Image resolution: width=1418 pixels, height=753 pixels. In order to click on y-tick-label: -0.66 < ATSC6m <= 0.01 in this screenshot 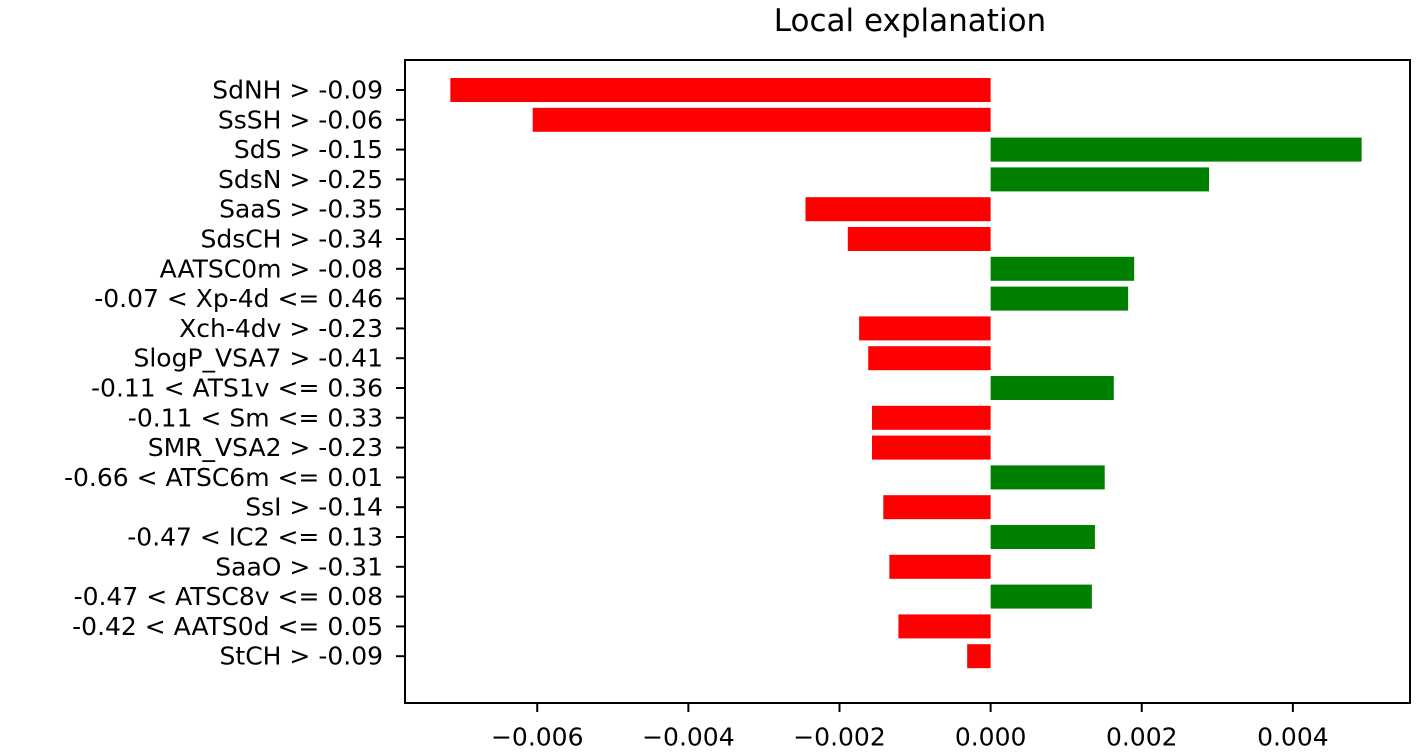, I will do `click(223, 477)`.